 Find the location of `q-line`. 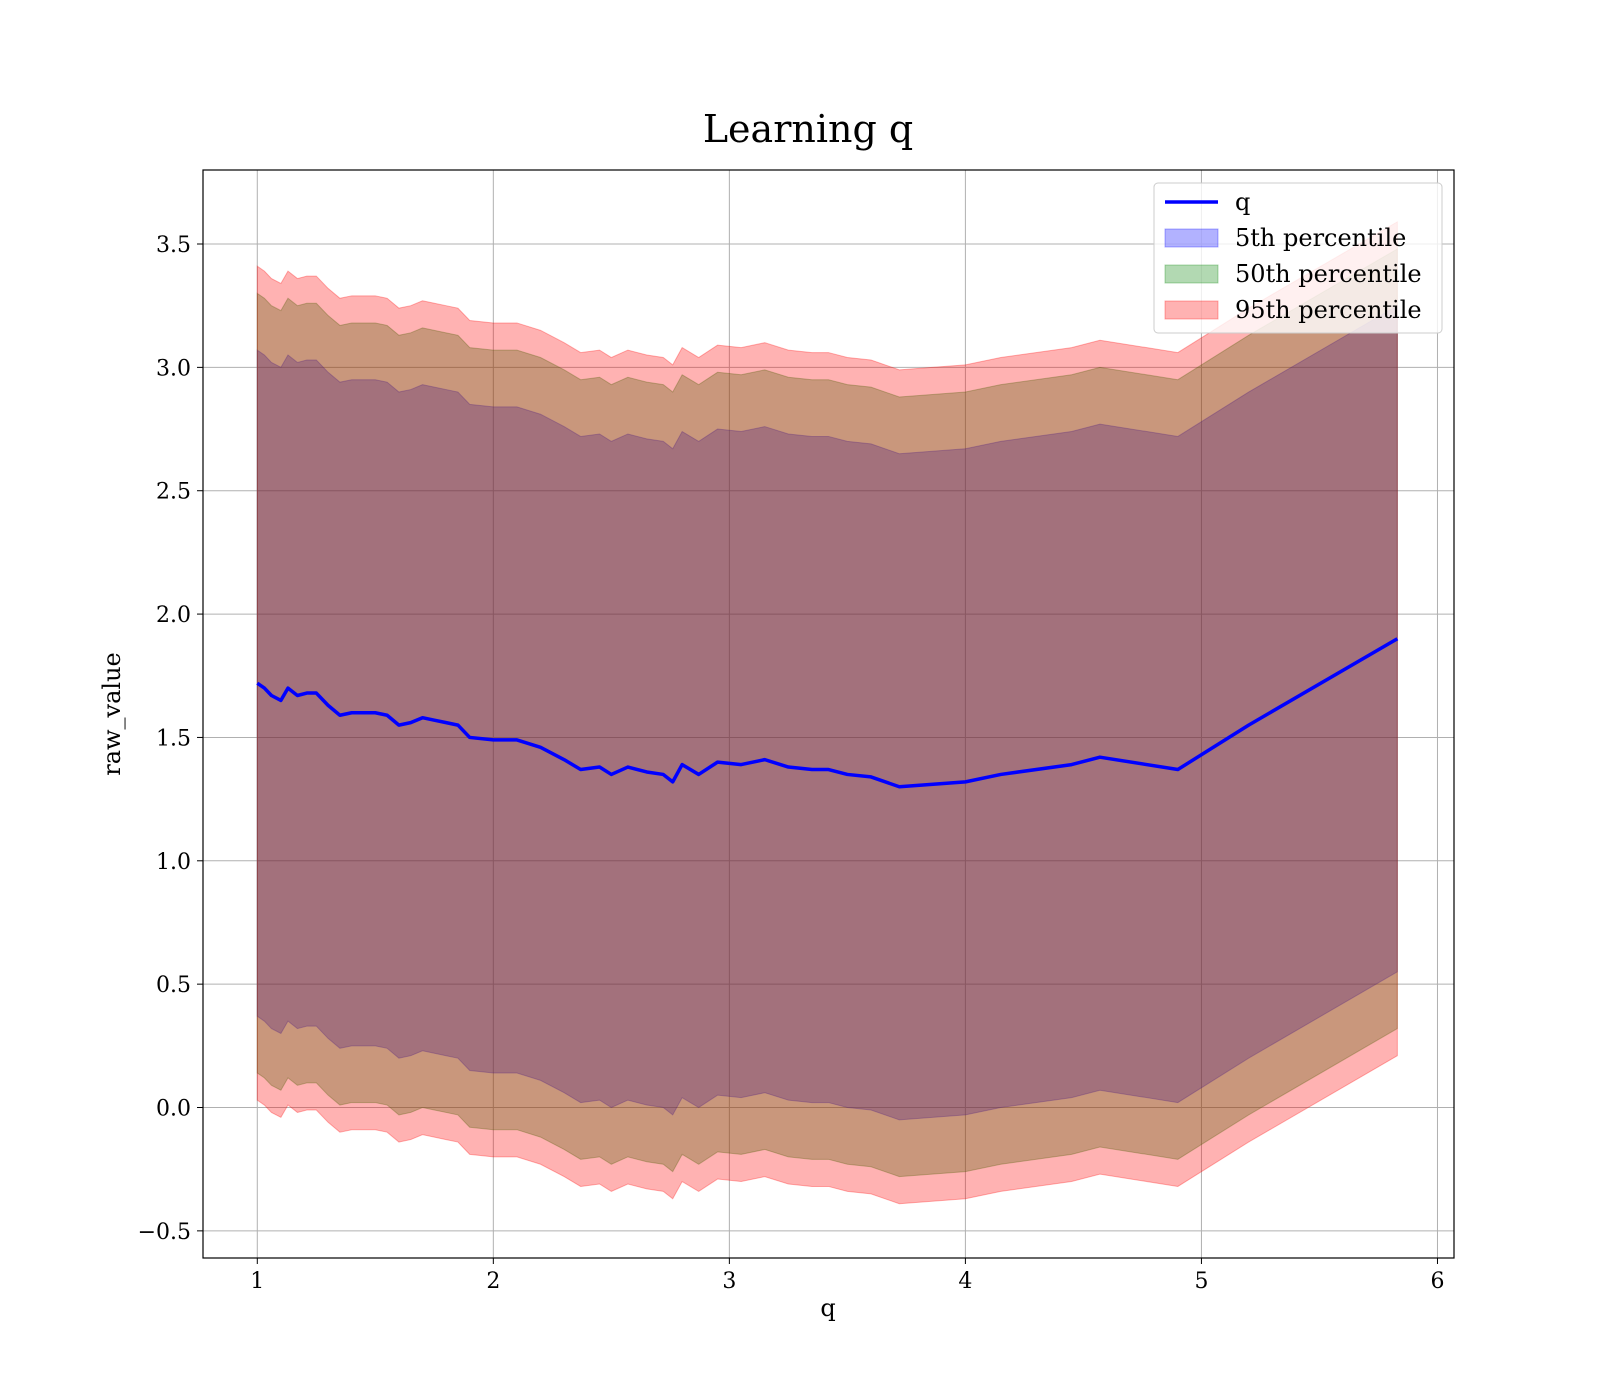

q-line is located at coordinates (827, 713).